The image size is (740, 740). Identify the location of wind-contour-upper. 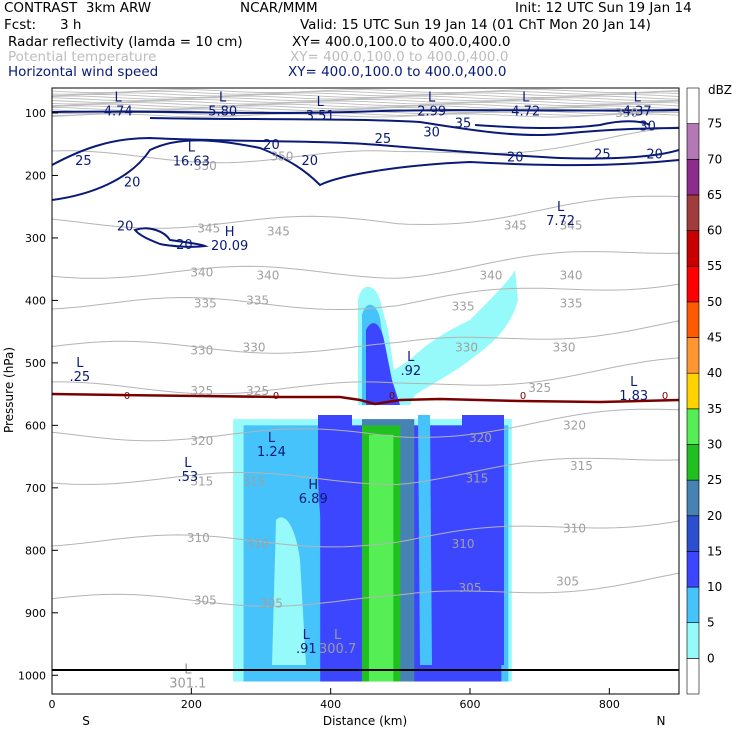
(365, 111).